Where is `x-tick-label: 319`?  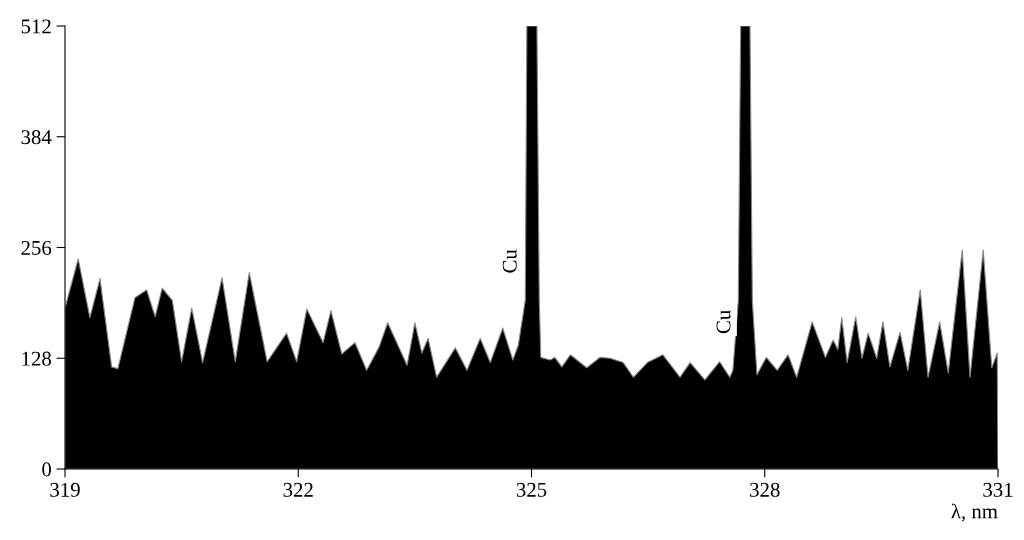 x-tick-label: 319 is located at coordinates (65, 489).